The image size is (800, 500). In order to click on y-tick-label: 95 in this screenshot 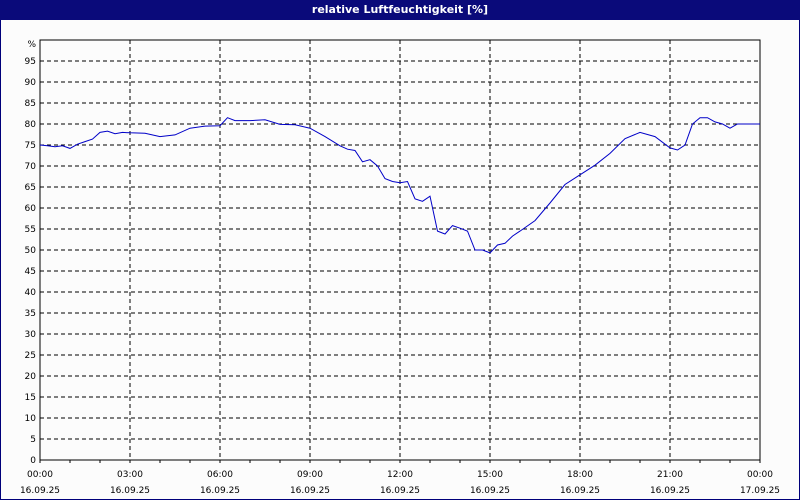, I will do `click(30, 62)`.